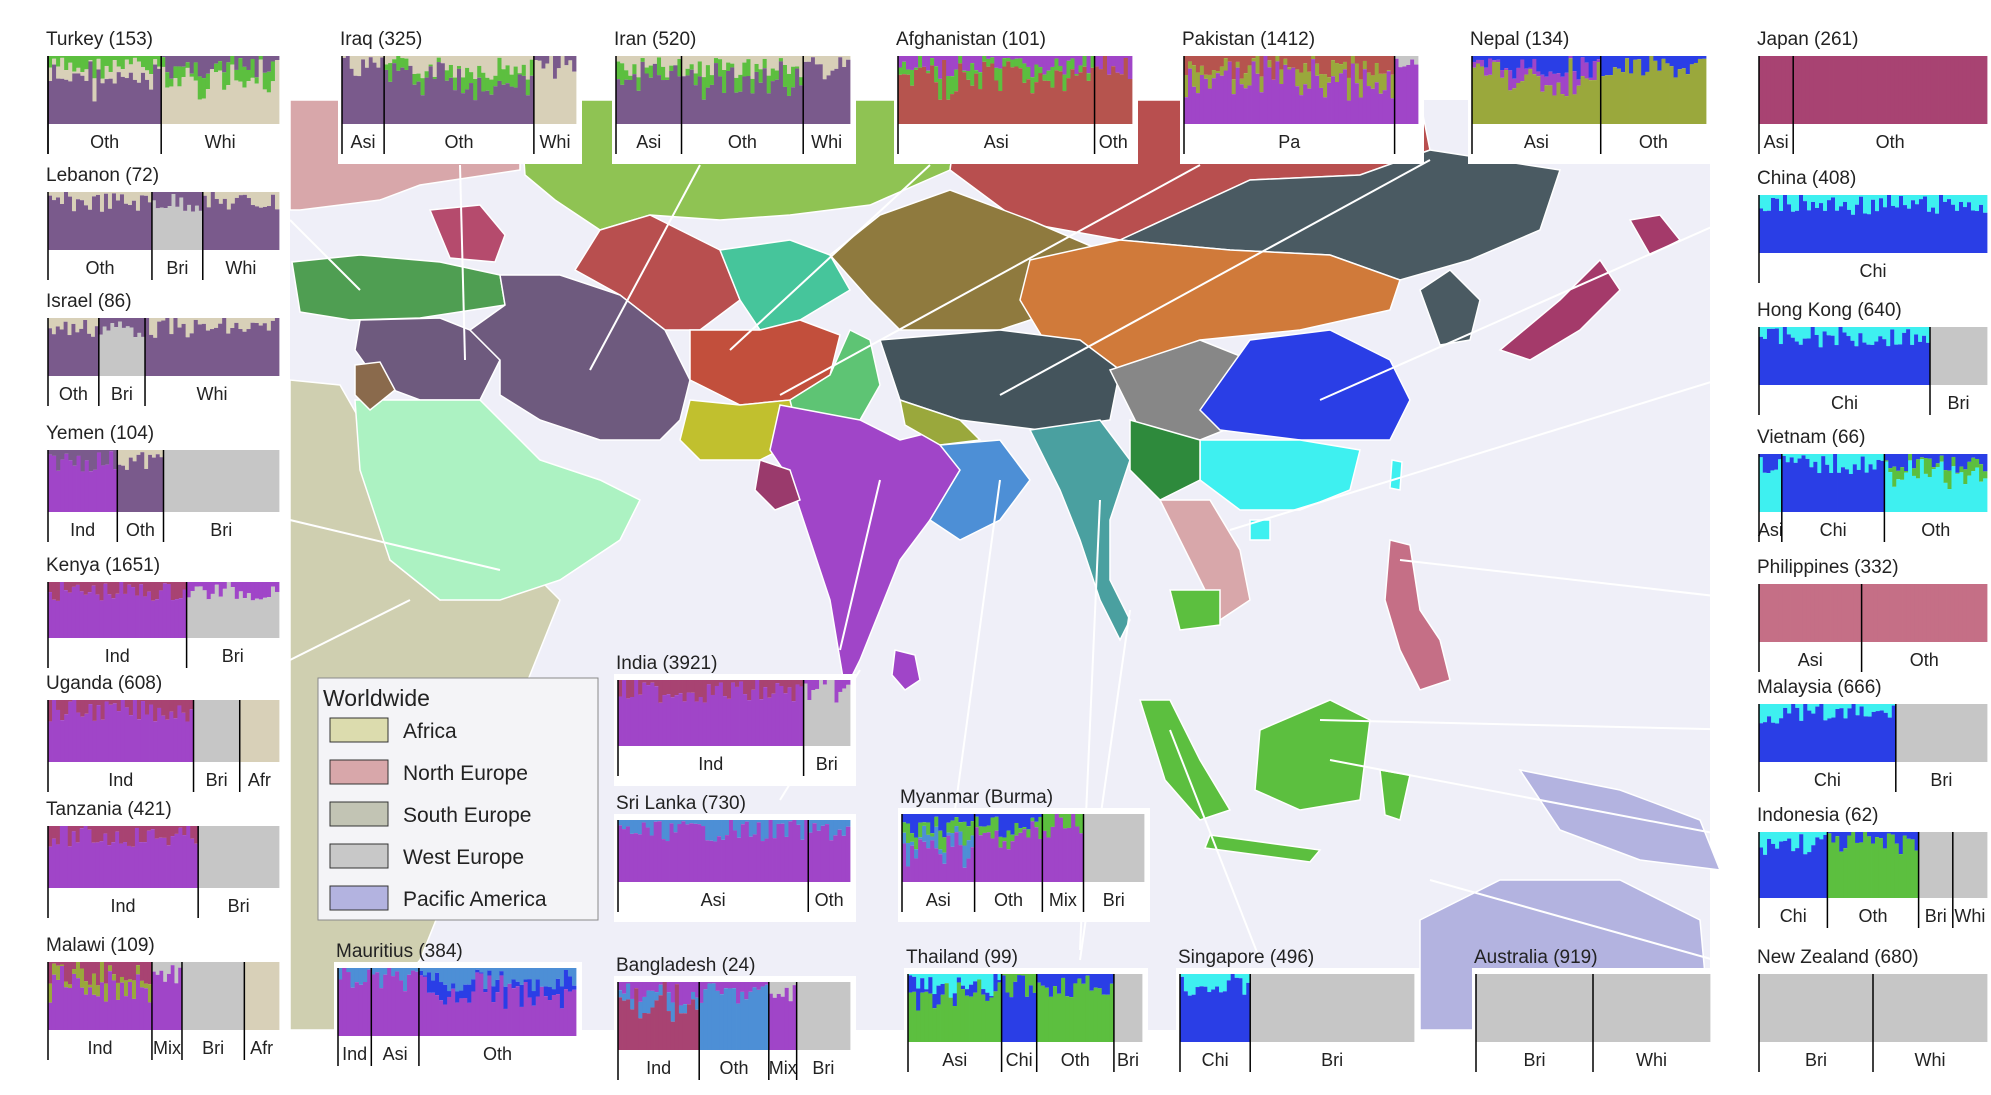 The height and width of the screenshot is (1095, 1991). What do you see at coordinates (1653, 142) in the screenshot?
I see `group-label: Oth` at bounding box center [1653, 142].